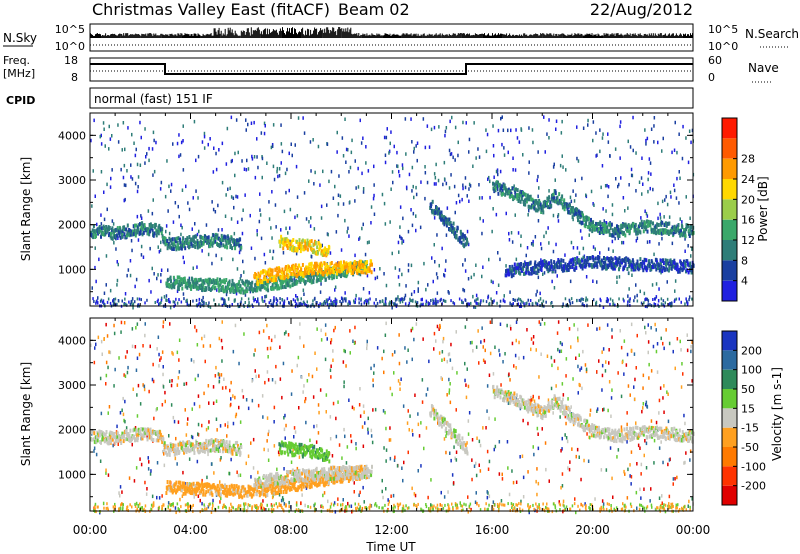 The width and height of the screenshot is (800, 554). I want to click on y-tick-label: 4000, so click(72, 135).